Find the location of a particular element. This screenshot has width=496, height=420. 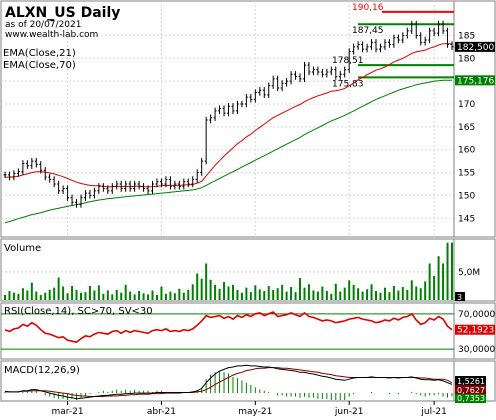

x-tick-label: jul-21 is located at coordinates (433, 412).